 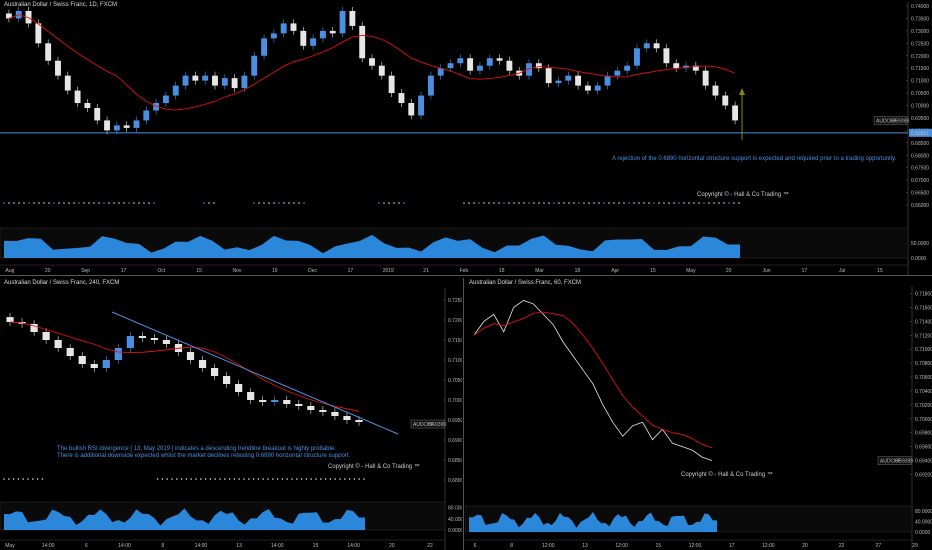 What do you see at coordinates (392, 546) in the screenshot?
I see `time-tick-label: 20` at bounding box center [392, 546].